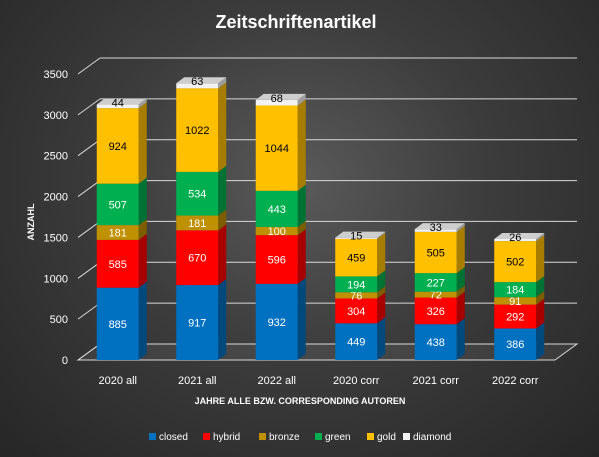 The height and width of the screenshot is (457, 599). I want to click on legend-label: hybrid, so click(226, 437).